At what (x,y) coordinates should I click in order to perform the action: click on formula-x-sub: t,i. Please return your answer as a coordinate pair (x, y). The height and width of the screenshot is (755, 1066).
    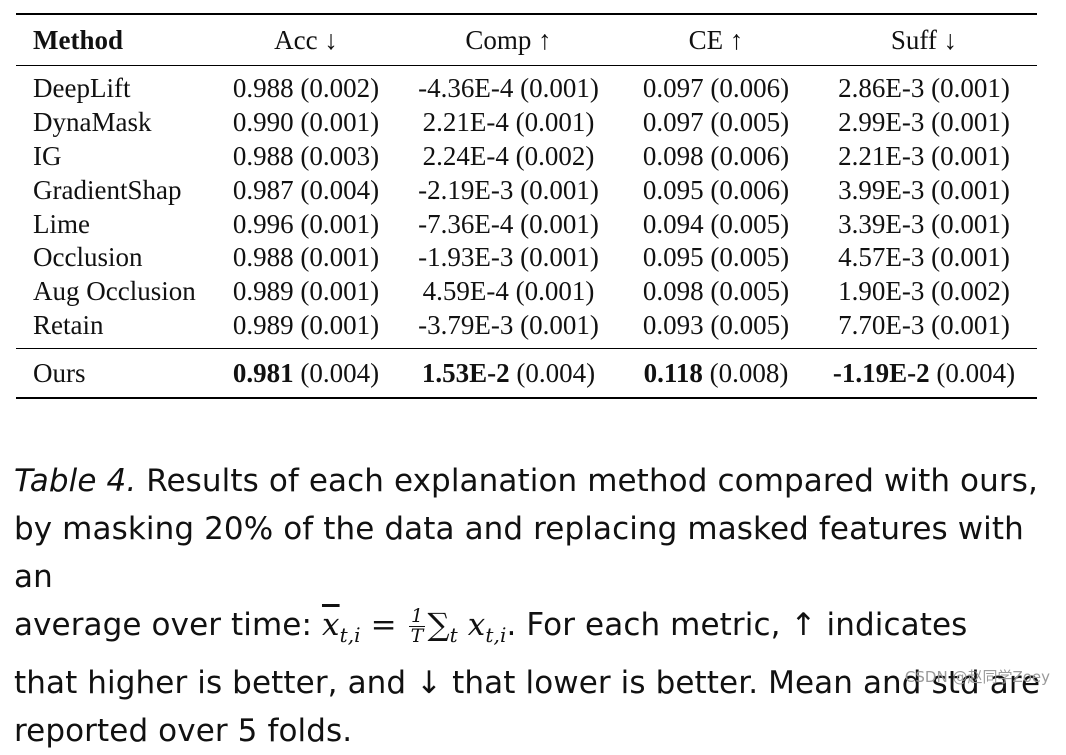
    Looking at the image, I should click on (496, 635).